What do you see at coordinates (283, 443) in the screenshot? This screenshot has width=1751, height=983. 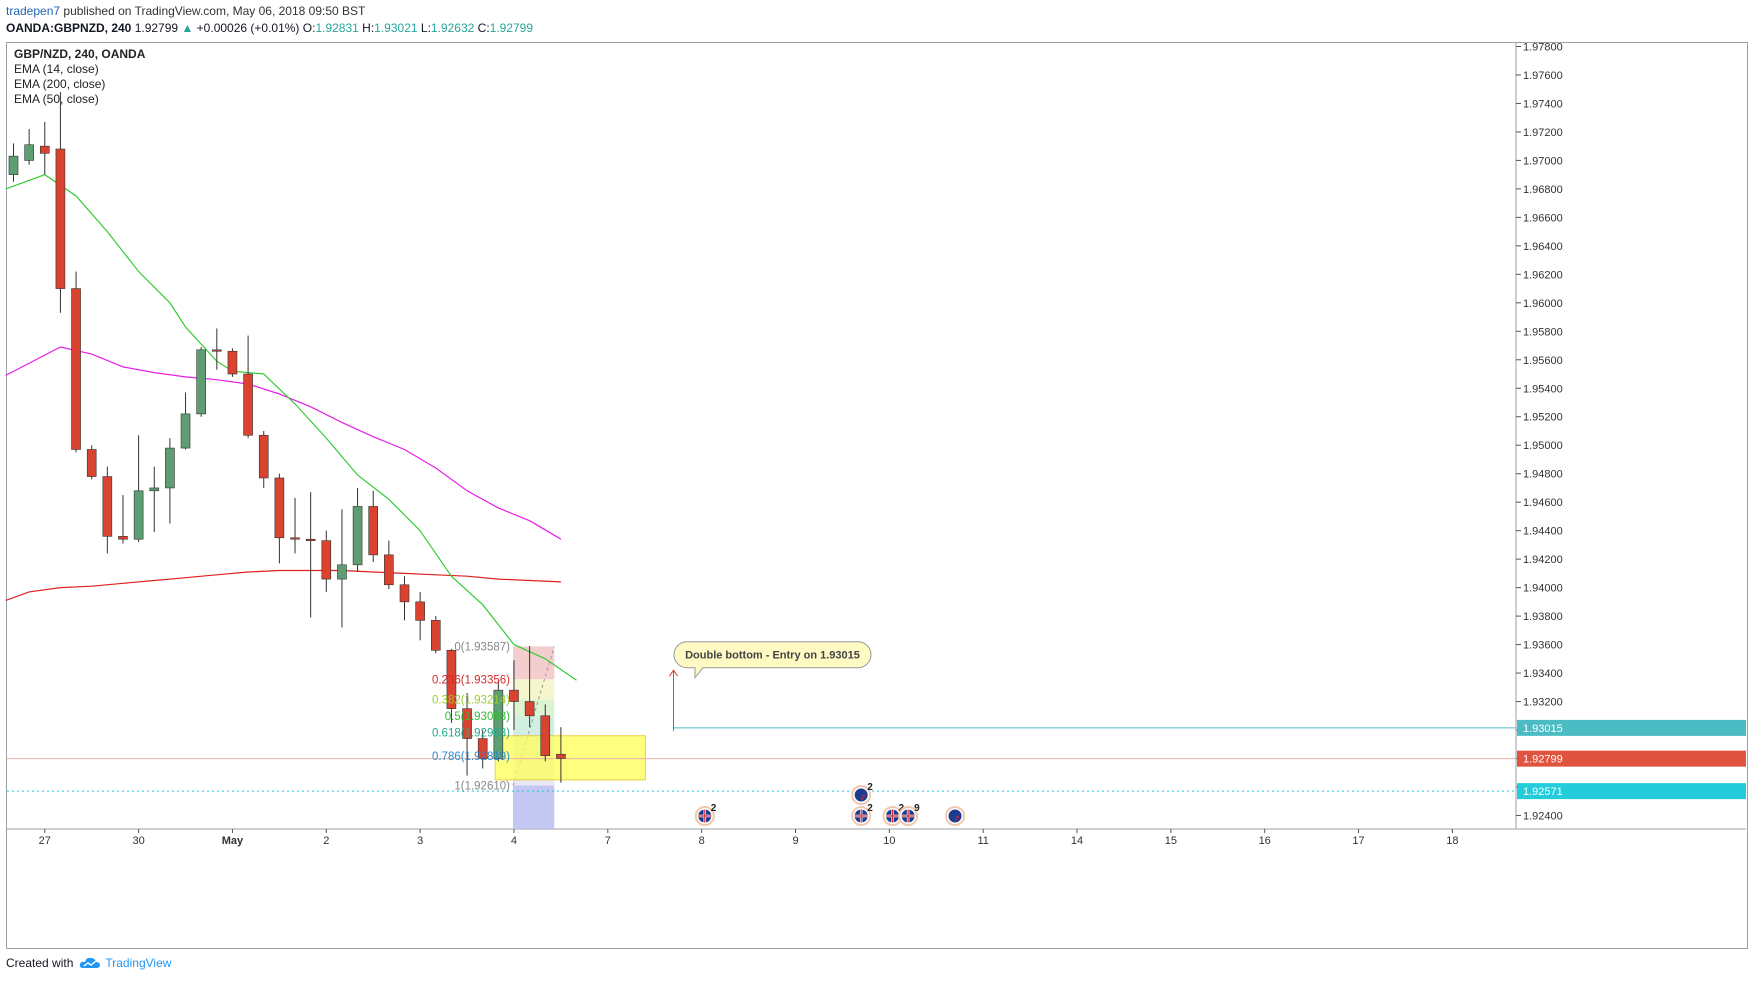 I see `ema50-line` at bounding box center [283, 443].